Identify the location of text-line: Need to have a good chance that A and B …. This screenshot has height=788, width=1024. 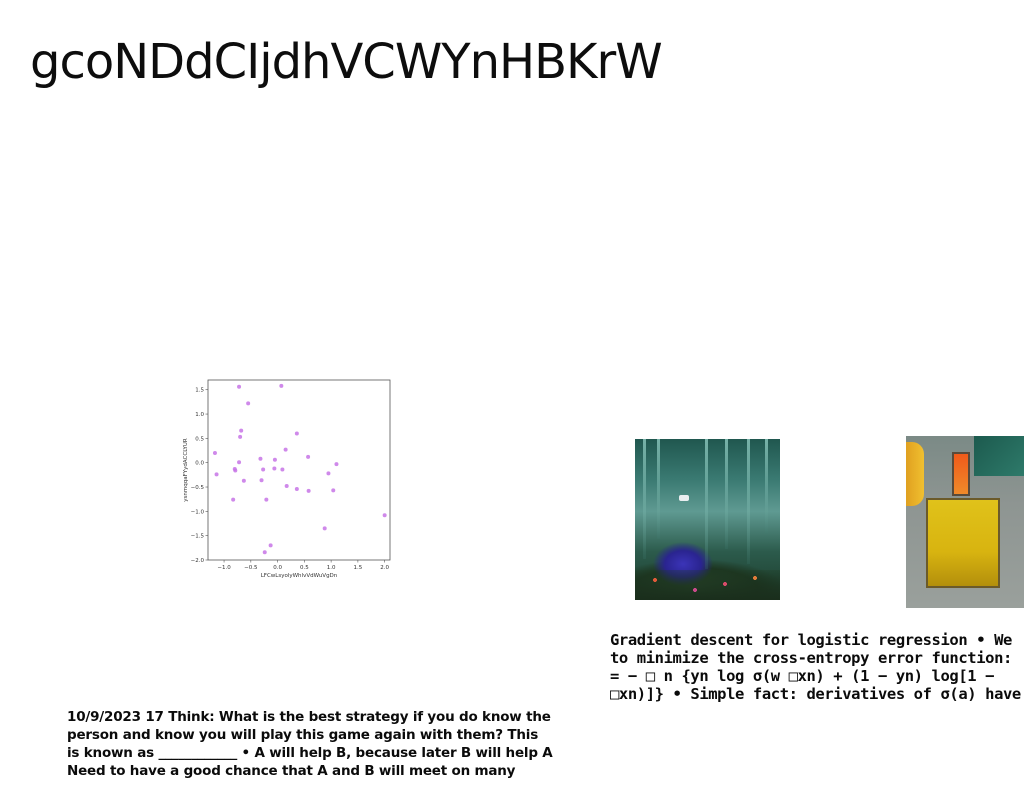
(291, 771).